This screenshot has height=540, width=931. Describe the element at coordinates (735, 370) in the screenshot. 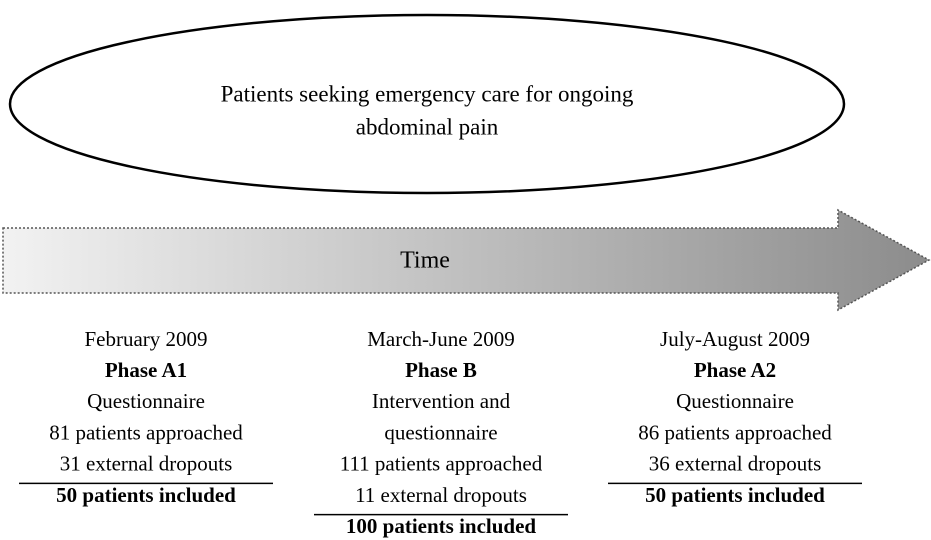

I see `phase-name: Phase A2` at that location.